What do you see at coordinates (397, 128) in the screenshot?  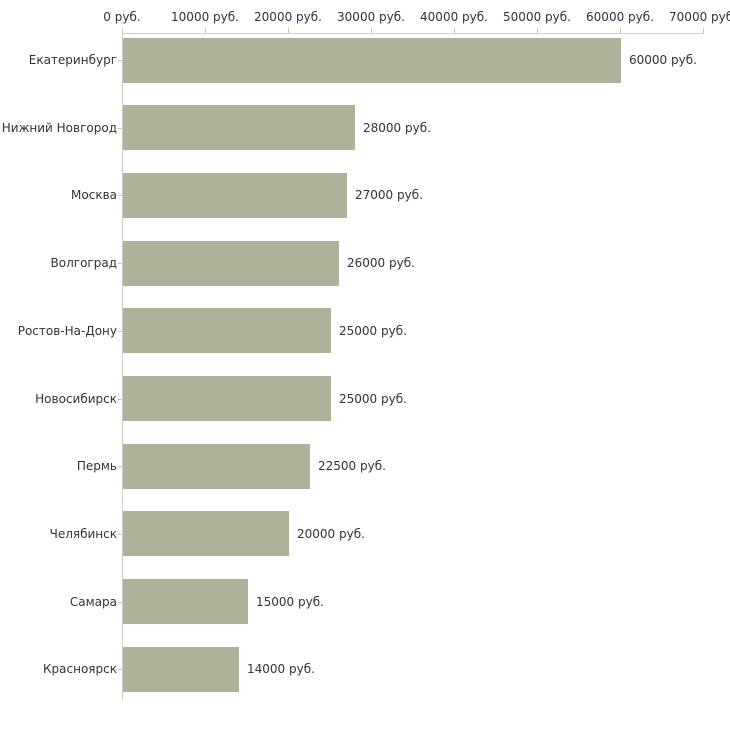 I see `value-label: 28000 руб.` at bounding box center [397, 128].